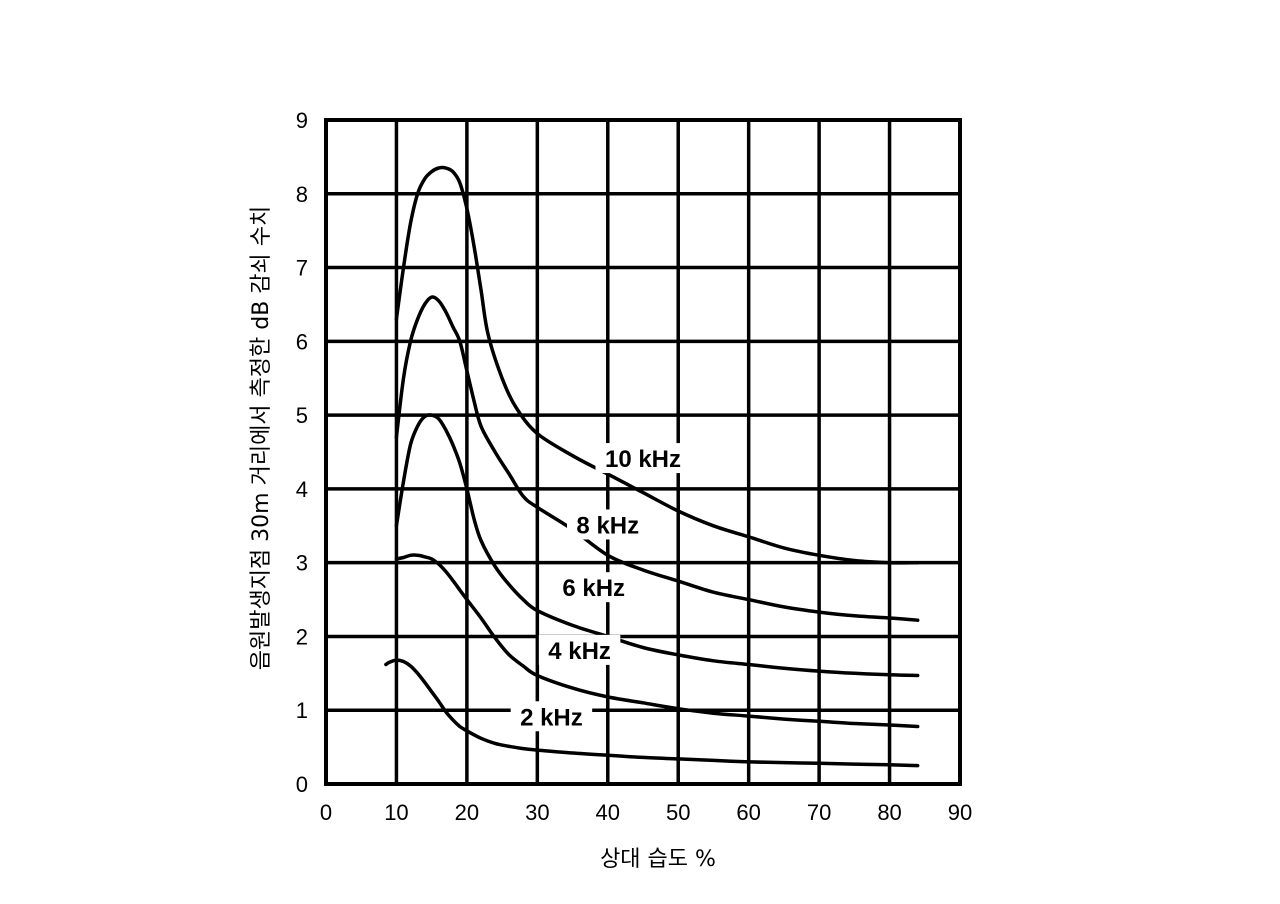  I want to click on x-tick-label: 40, so click(608, 812).